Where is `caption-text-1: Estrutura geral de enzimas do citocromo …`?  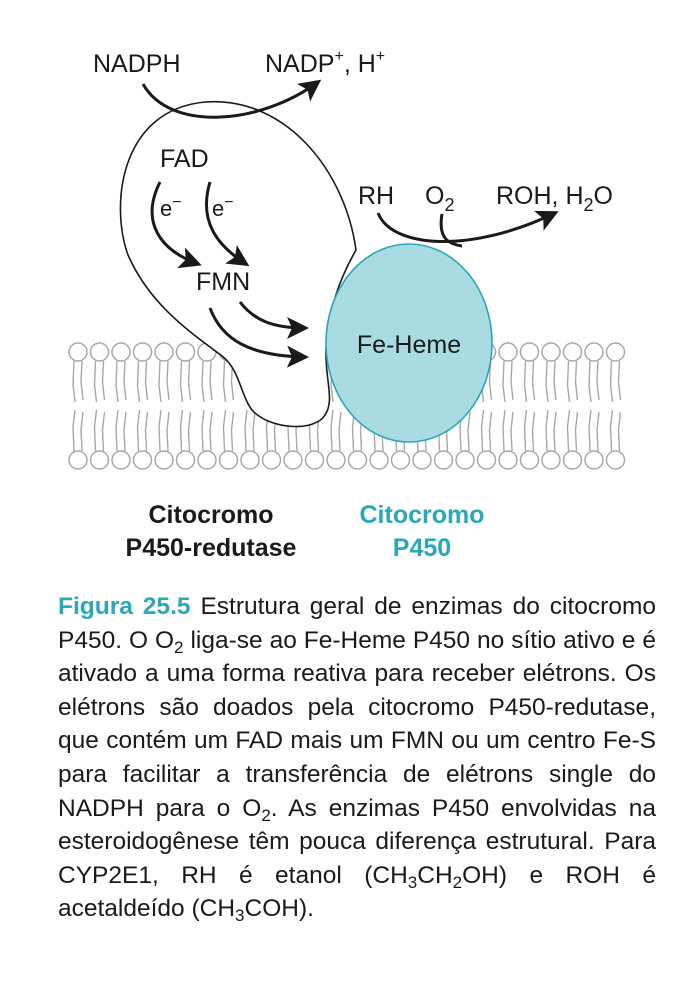
caption-text-1: Estrutura geral de enzimas do citocromo … is located at coordinates (357, 623).